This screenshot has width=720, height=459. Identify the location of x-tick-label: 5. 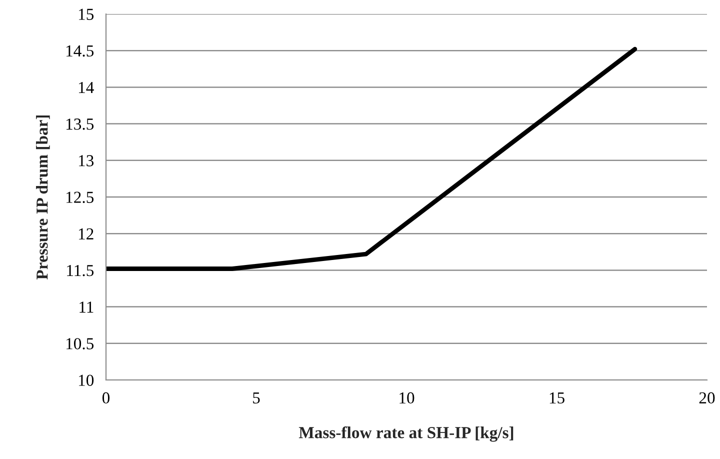
(256, 398).